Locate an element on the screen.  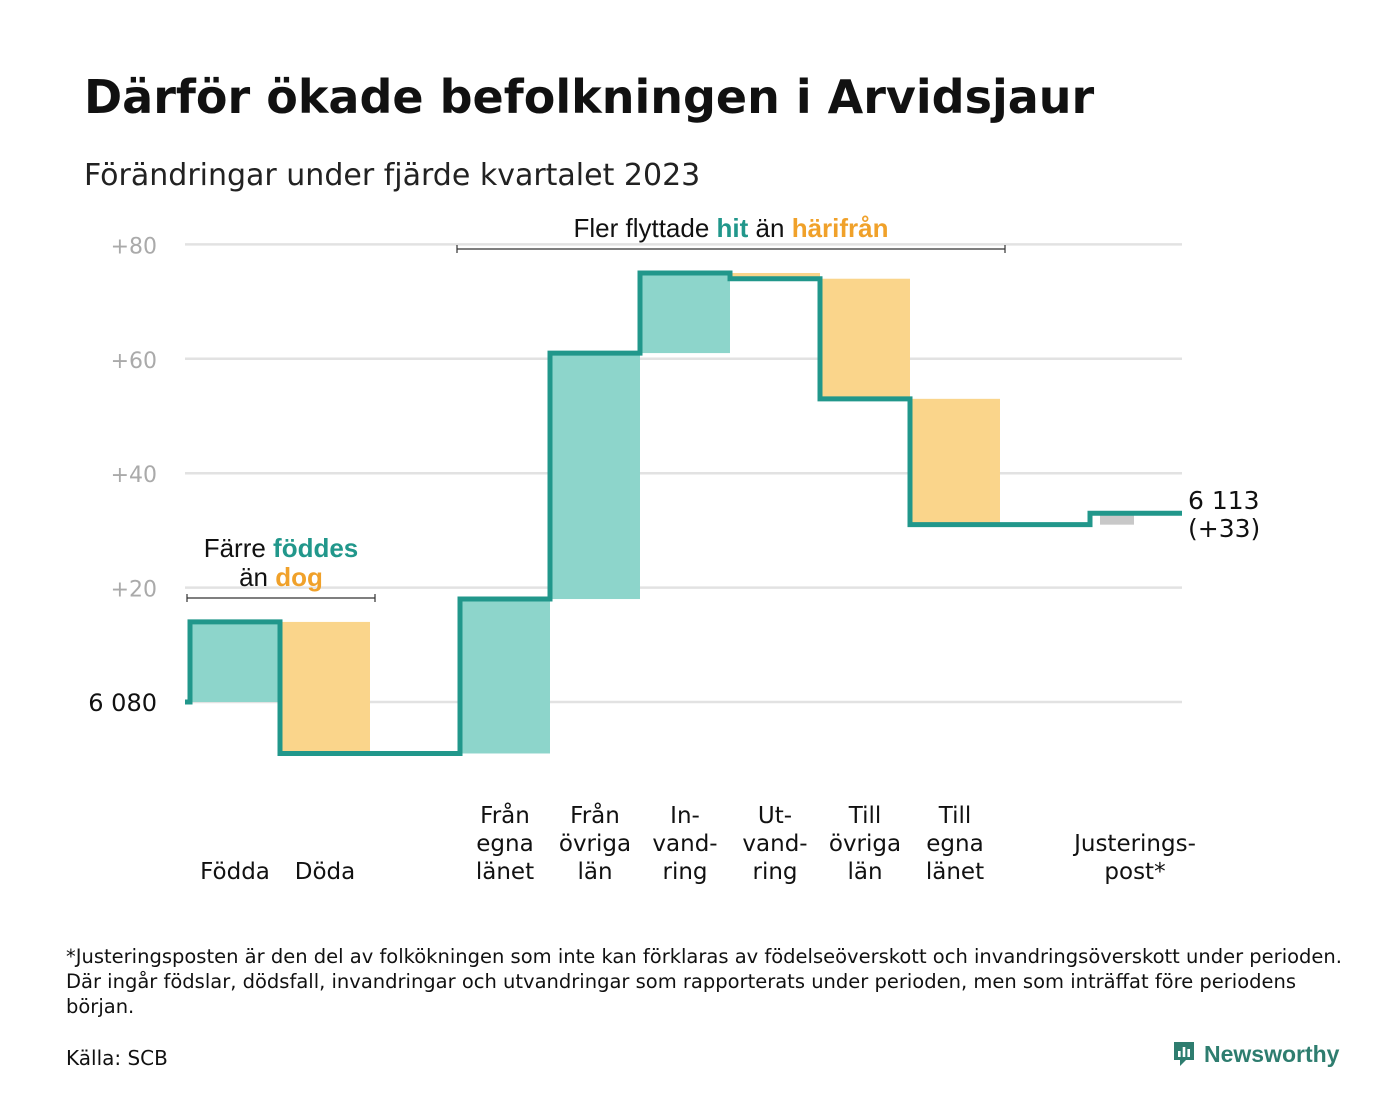
category-label: In- is located at coordinates (685, 816).